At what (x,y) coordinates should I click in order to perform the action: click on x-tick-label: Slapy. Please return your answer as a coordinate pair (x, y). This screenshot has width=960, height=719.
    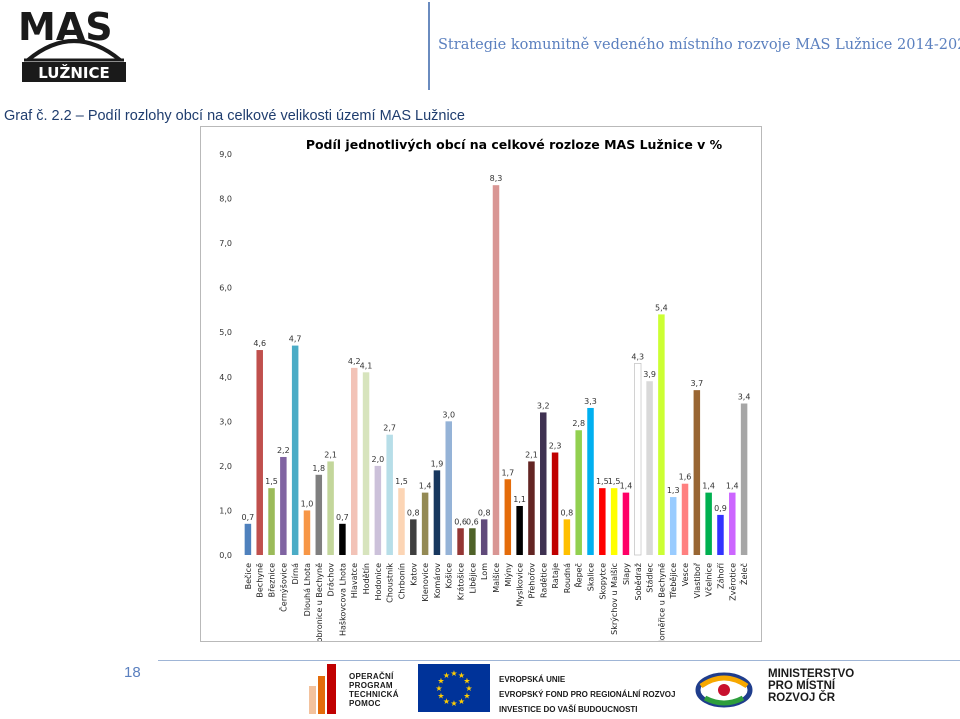
    Looking at the image, I should click on (626, 574).